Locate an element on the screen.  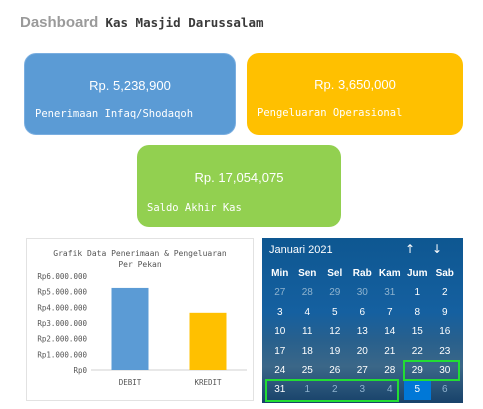
saldo-label: Saldo Akhir Kas is located at coordinates (194, 208).